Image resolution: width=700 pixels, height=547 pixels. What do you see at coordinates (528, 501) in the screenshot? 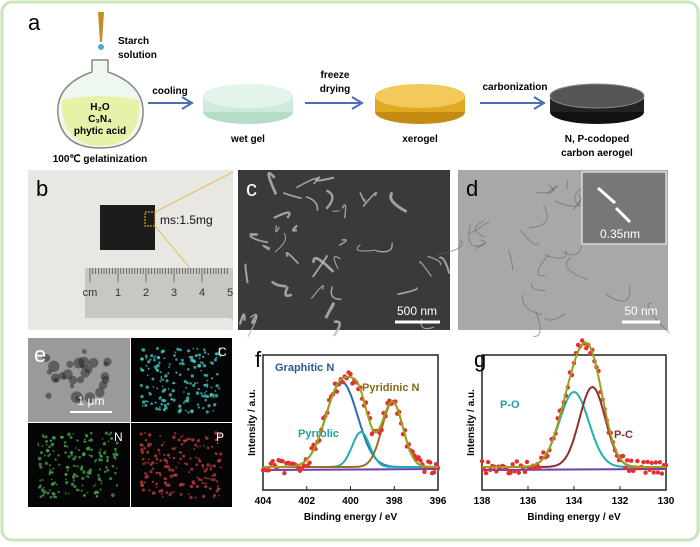
I see `x-tick-label: 136` at bounding box center [528, 501].